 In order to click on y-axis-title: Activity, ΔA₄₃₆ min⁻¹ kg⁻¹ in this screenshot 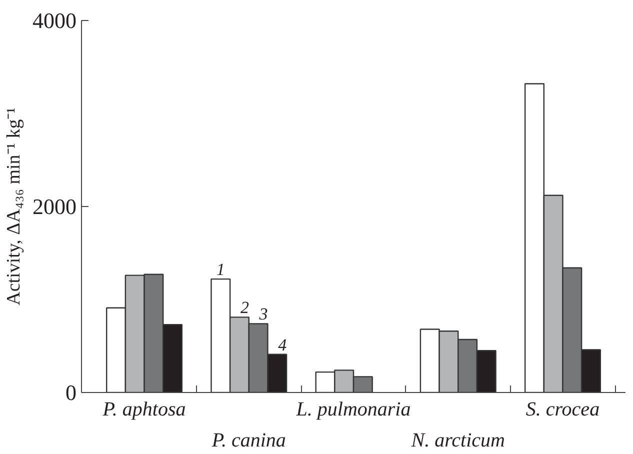, I will do `click(14, 206)`.